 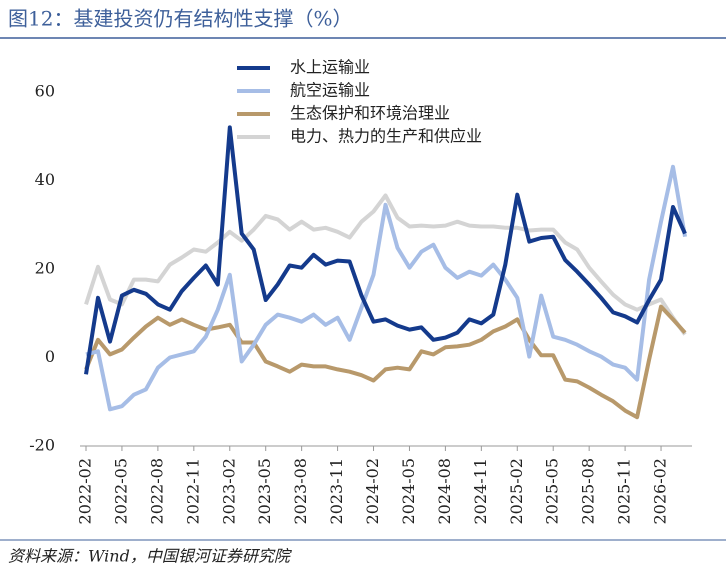 What do you see at coordinates (45, 91) in the screenshot?
I see `y-tick-label: 60` at bounding box center [45, 91].